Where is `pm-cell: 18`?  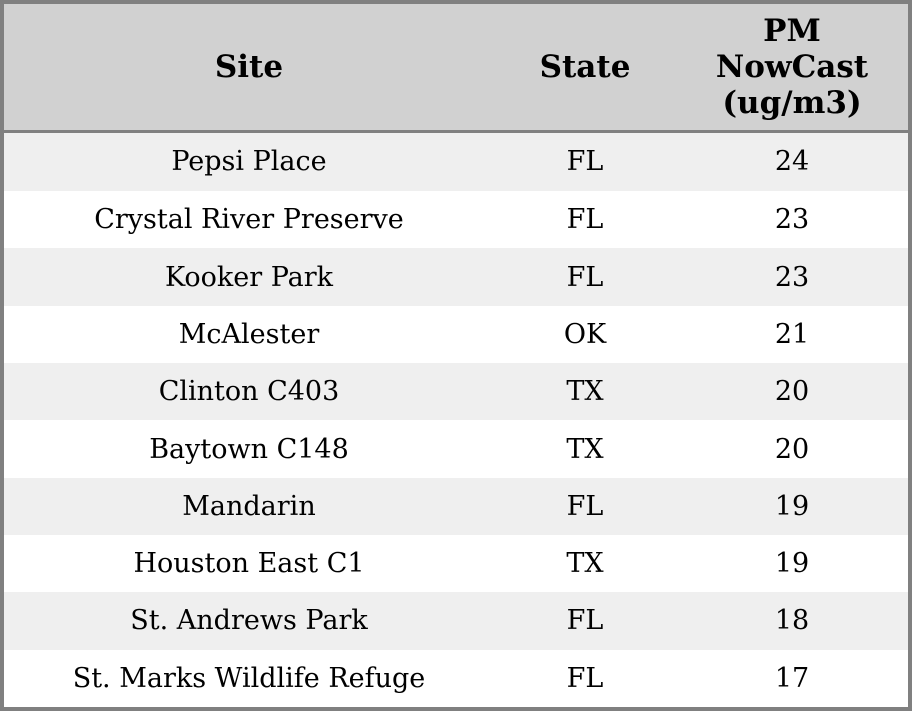 pm-cell: 18 is located at coordinates (792, 621).